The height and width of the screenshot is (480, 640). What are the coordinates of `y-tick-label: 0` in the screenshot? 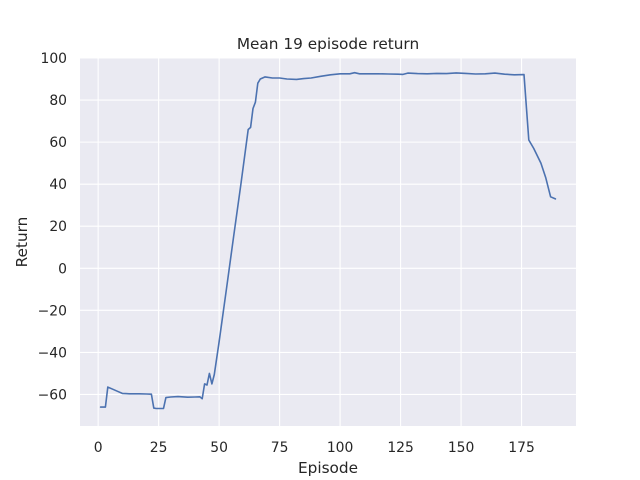 It's located at (62, 269).